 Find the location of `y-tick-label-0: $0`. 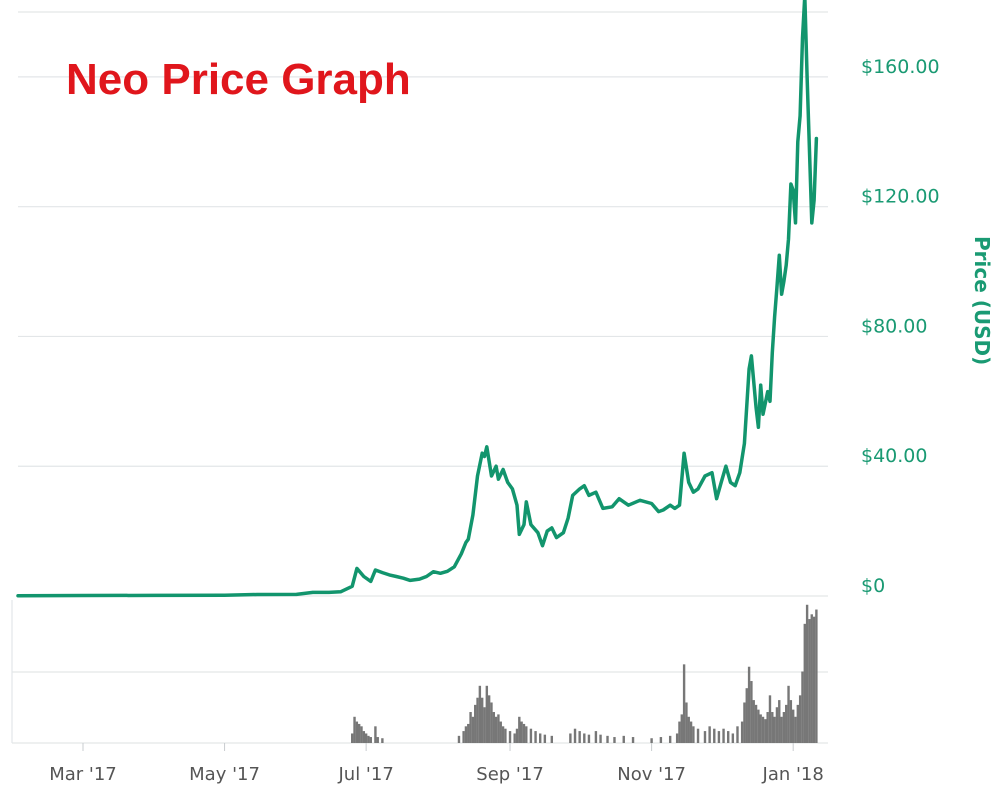

y-tick-label-0: $0 is located at coordinates (873, 586).